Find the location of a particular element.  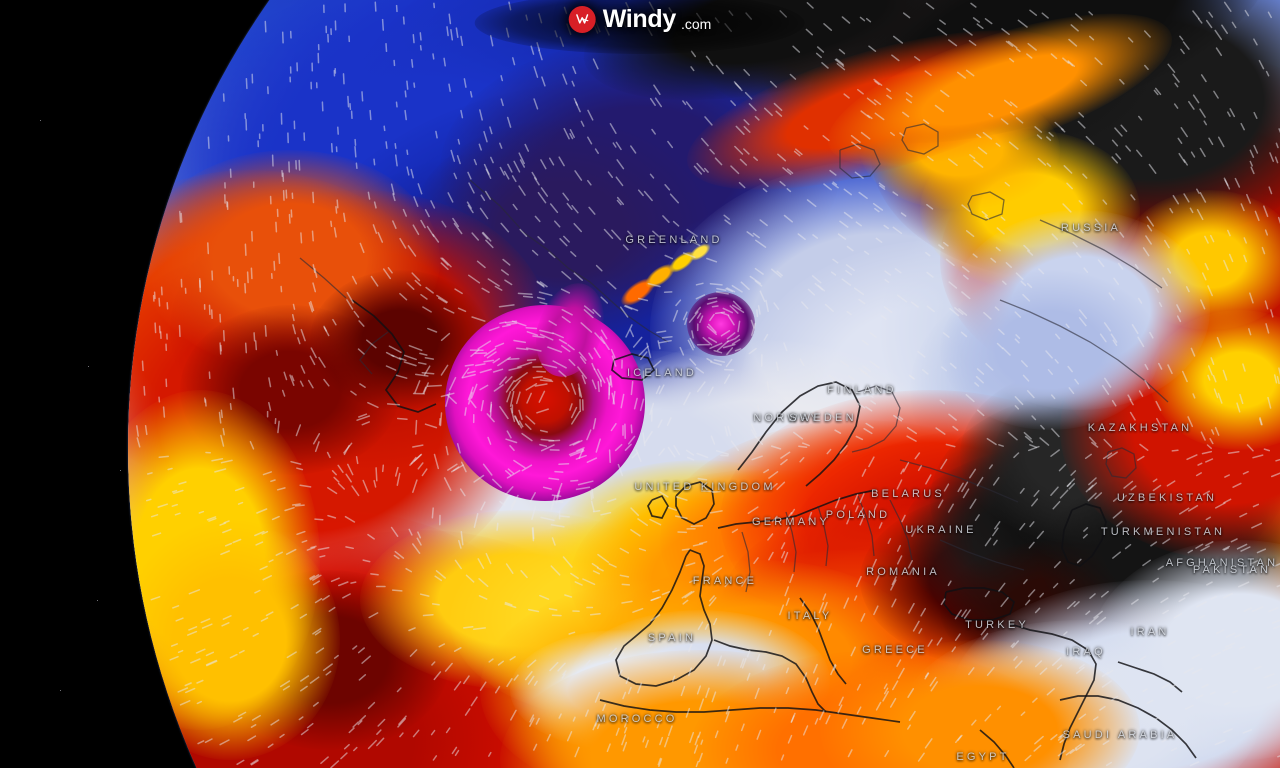

windy-logo: Windy .com is located at coordinates (640, 27).